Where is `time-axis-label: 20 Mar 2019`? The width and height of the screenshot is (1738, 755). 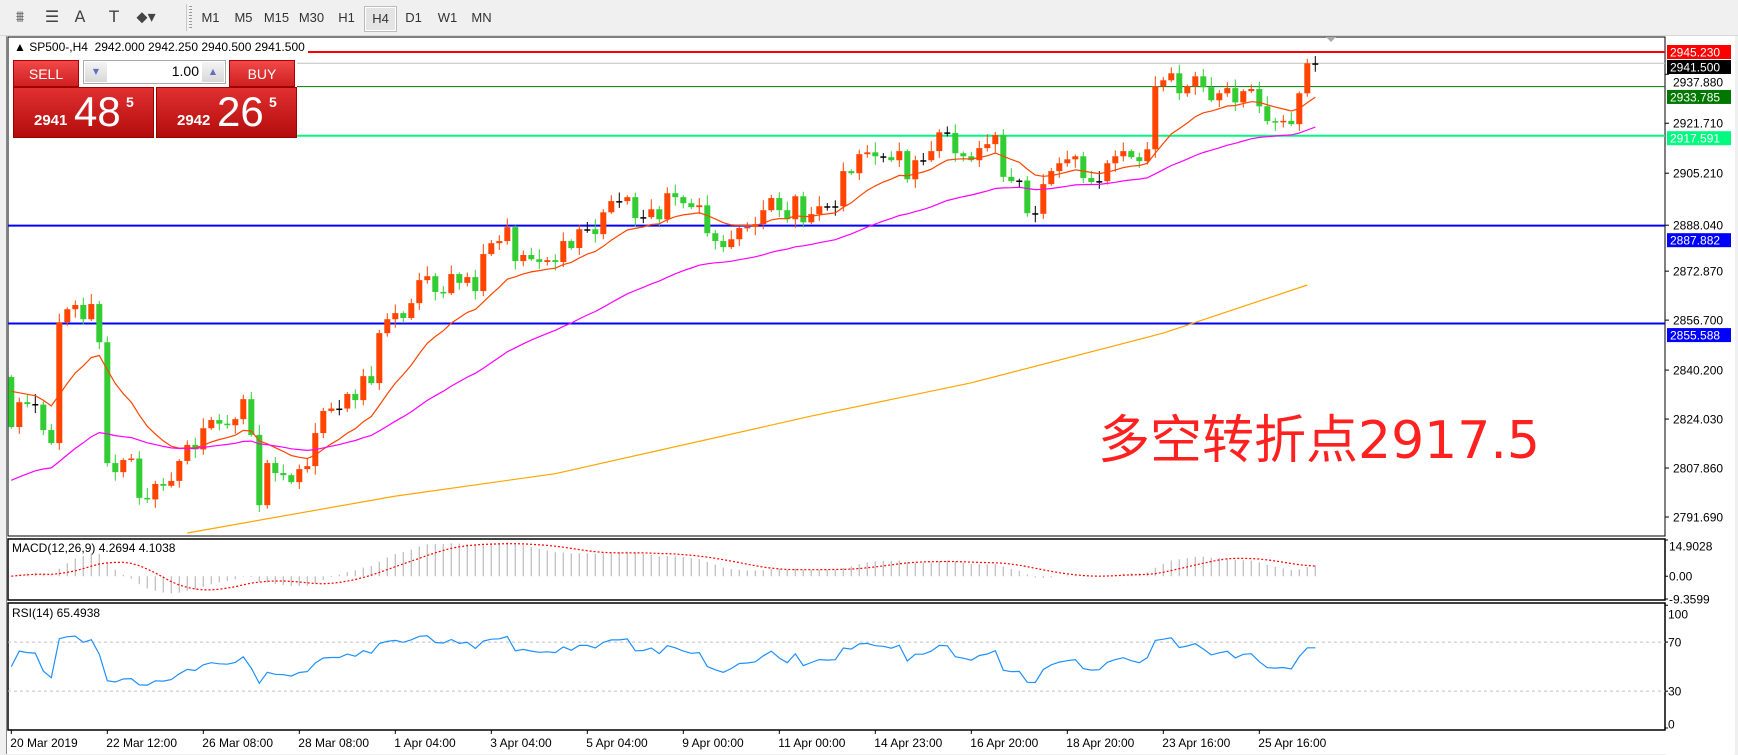 time-axis-label: 20 Mar 2019 is located at coordinates (44, 743).